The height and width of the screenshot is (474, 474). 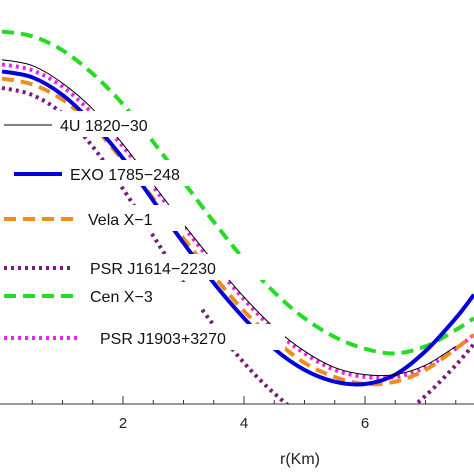 I want to click on legend-entry-cen-x-3: Cen X−3, so click(x=102, y=295).